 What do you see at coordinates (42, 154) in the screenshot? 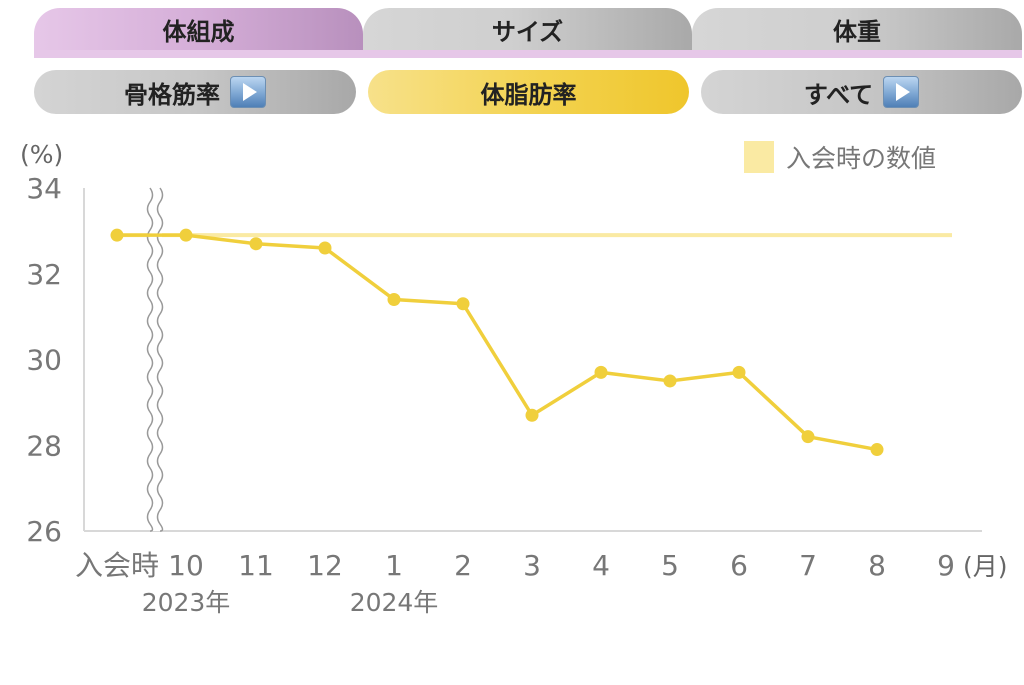
I see `y-axis-unit: (%)` at bounding box center [42, 154].